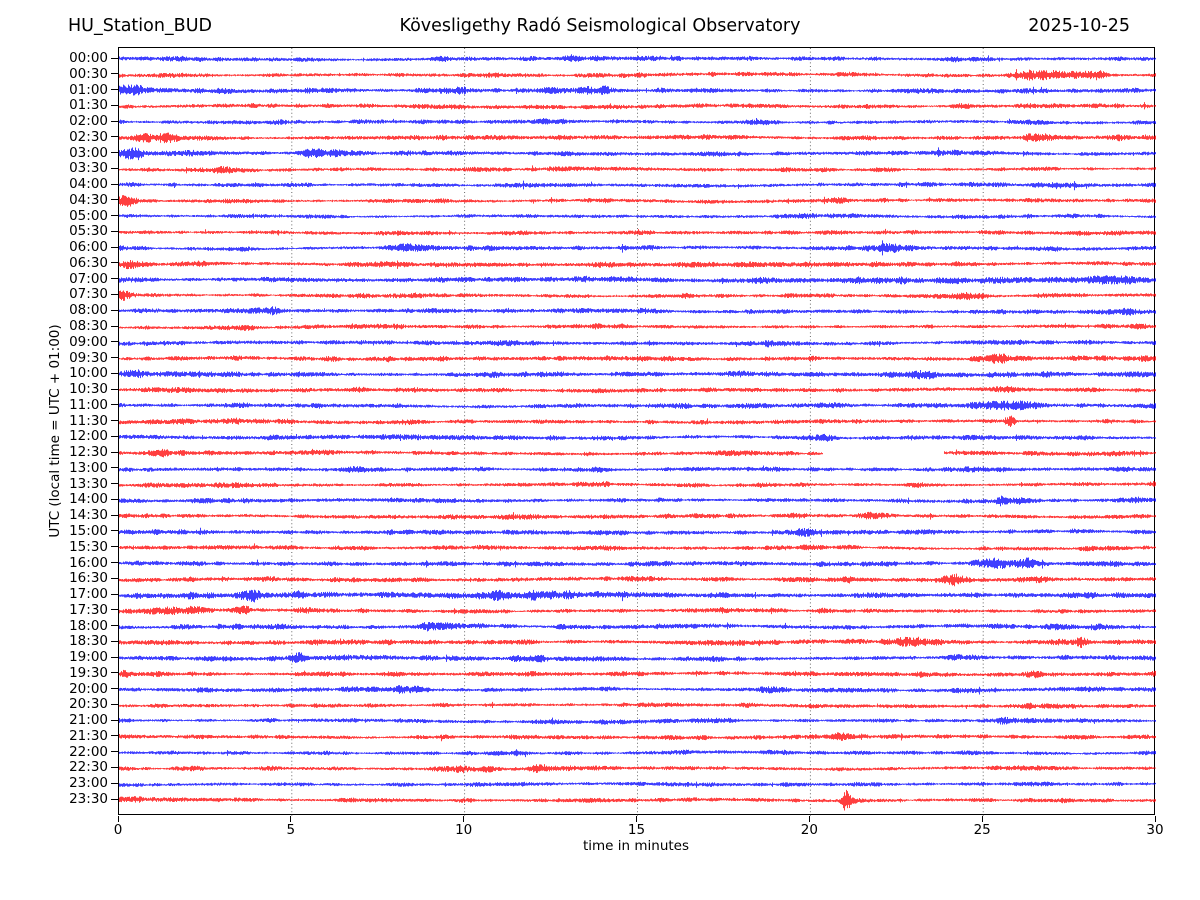  What do you see at coordinates (291, 830) in the screenshot?
I see `x-tick-label: 5` at bounding box center [291, 830].